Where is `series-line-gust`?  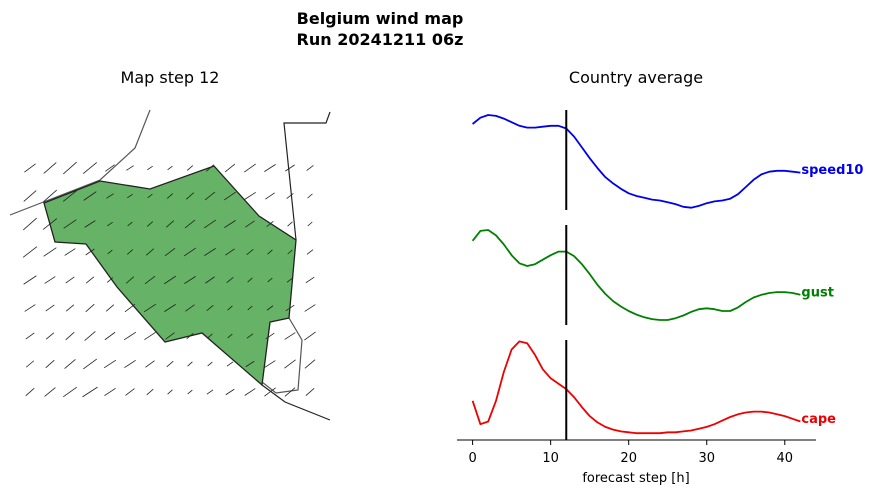 series-line-gust is located at coordinates (636, 275).